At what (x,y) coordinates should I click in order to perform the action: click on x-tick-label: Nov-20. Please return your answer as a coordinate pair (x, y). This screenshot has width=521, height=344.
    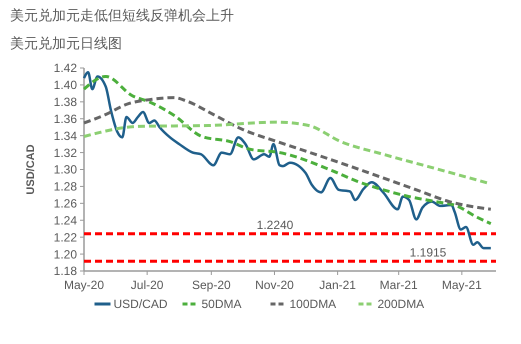
    Looking at the image, I should click on (274, 285).